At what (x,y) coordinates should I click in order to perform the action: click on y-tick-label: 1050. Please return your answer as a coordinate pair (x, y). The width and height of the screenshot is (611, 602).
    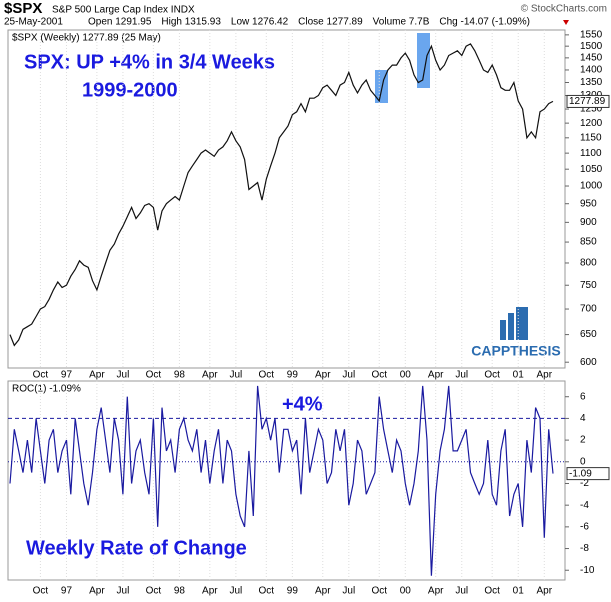
    Looking at the image, I should click on (591, 169).